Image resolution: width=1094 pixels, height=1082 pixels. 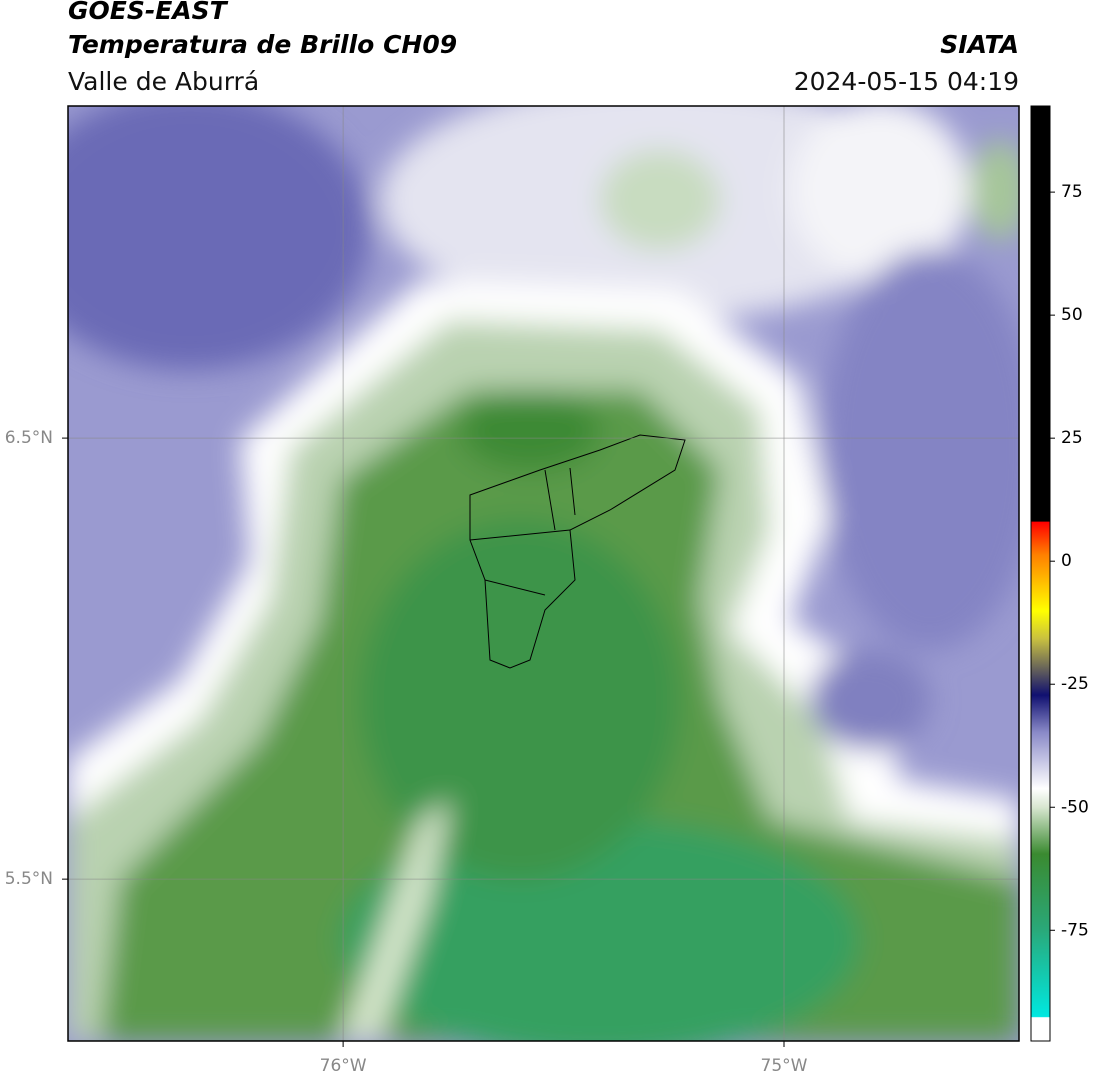 I want to click on y-tick-label: 5.5°N, so click(x=29, y=879).